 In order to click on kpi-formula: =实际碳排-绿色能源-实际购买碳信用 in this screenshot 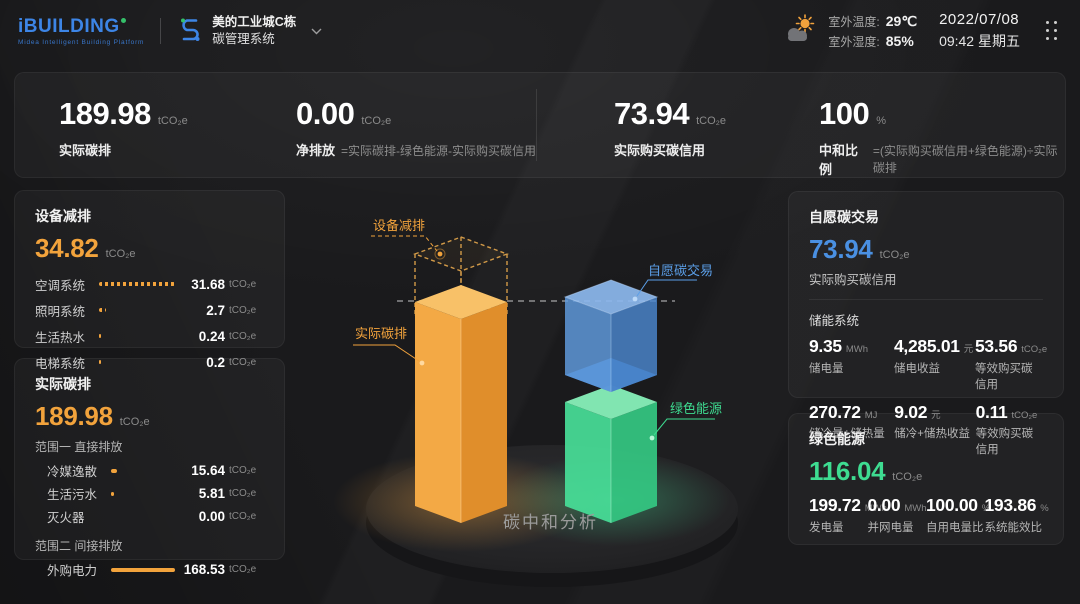, I will do `click(439, 151)`.